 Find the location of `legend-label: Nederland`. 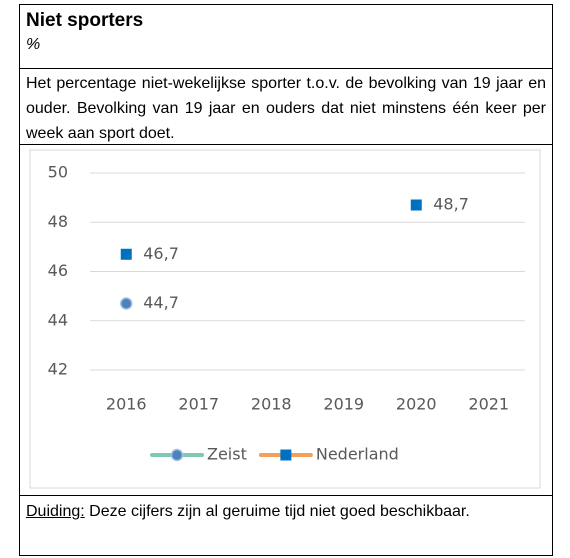

legend-label: Nederland is located at coordinates (357, 454).